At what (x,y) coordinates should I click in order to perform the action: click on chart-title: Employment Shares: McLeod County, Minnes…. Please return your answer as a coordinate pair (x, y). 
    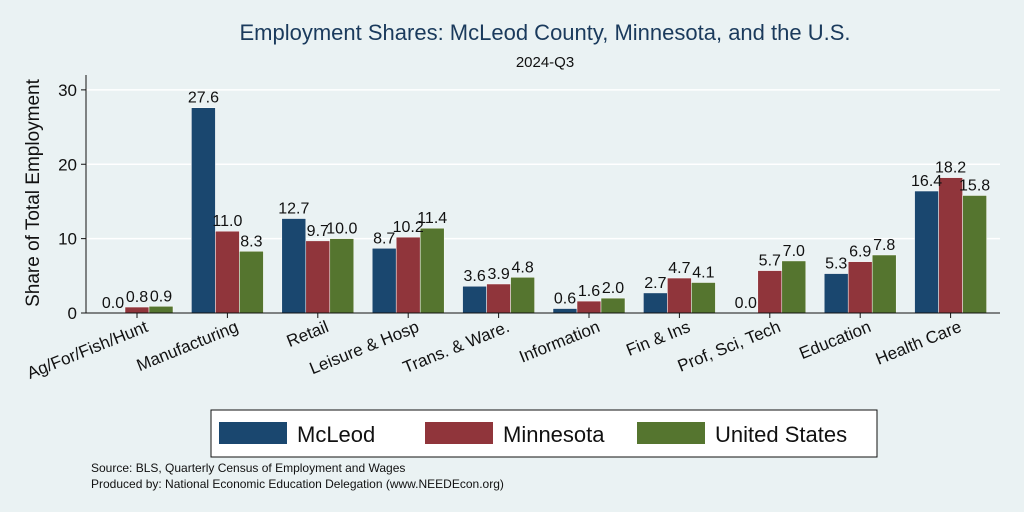
    Looking at the image, I should click on (544, 32).